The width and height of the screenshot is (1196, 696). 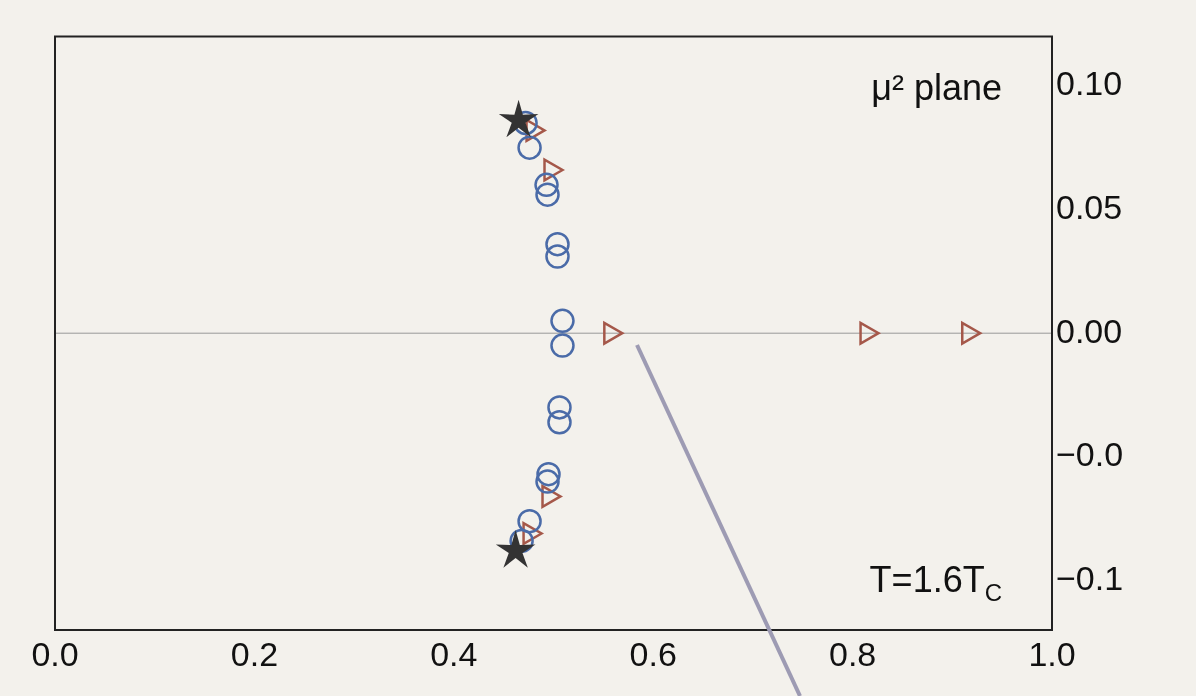 What do you see at coordinates (454, 653) in the screenshot?
I see `x-tick-label: 0.4` at bounding box center [454, 653].